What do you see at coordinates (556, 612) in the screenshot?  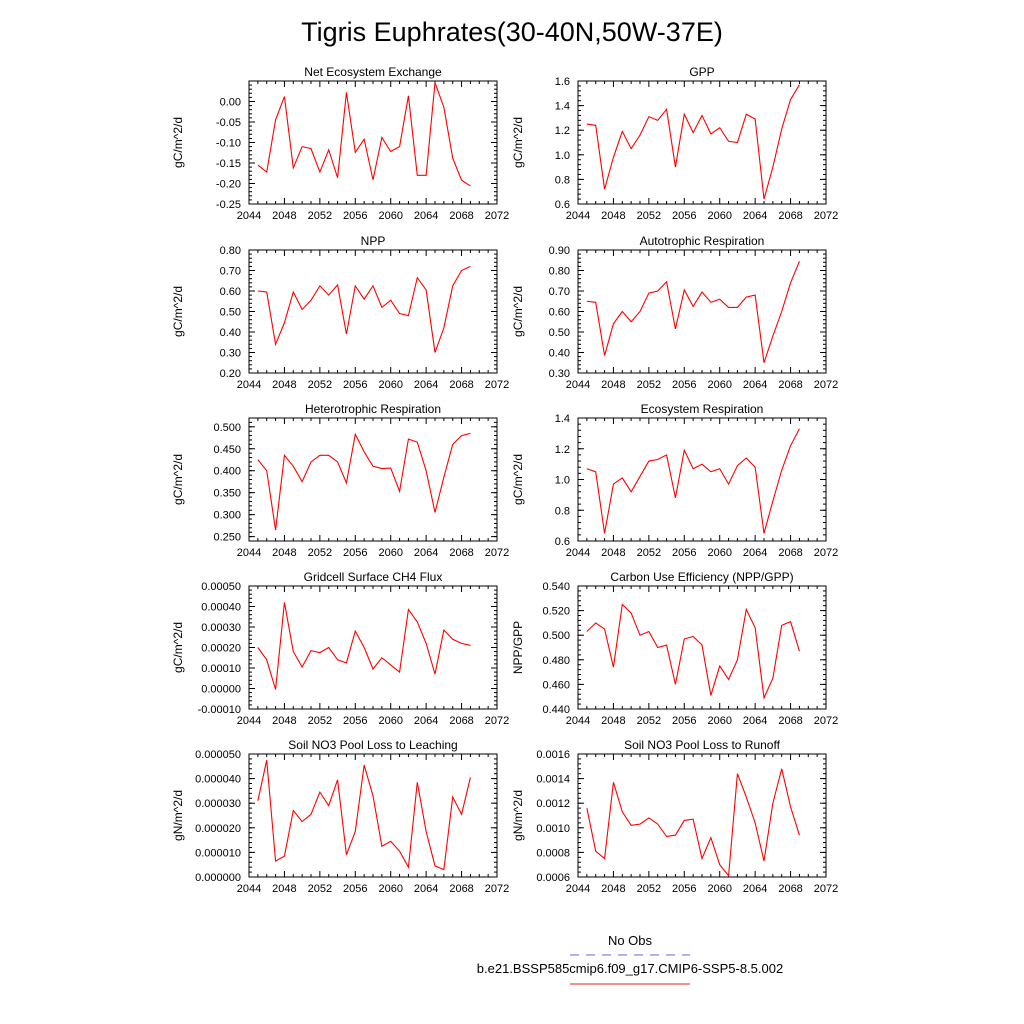 I see `y-tick-label: 0.520` at bounding box center [556, 612].